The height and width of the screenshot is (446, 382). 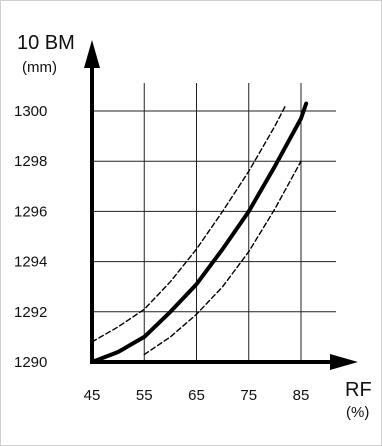 I want to click on x-axis-unit: (%), so click(x=357, y=412).